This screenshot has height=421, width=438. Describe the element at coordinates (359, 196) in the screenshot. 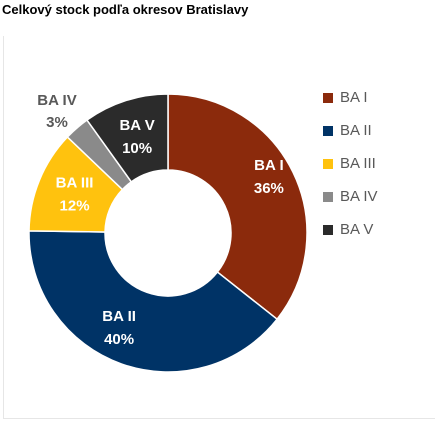

I see `legend-label-ba-iv: BA IV` at that location.